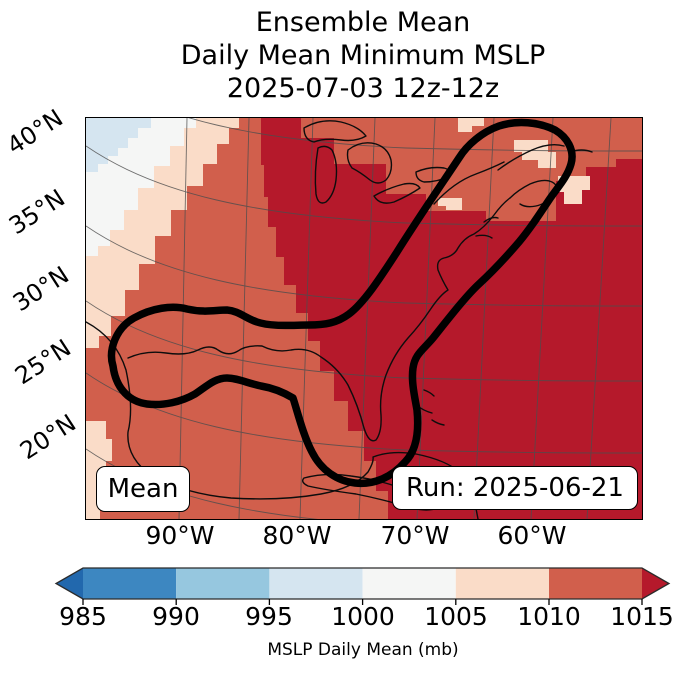  Describe the element at coordinates (426, 318) in the screenshot. I see `meridian-70w` at that location.